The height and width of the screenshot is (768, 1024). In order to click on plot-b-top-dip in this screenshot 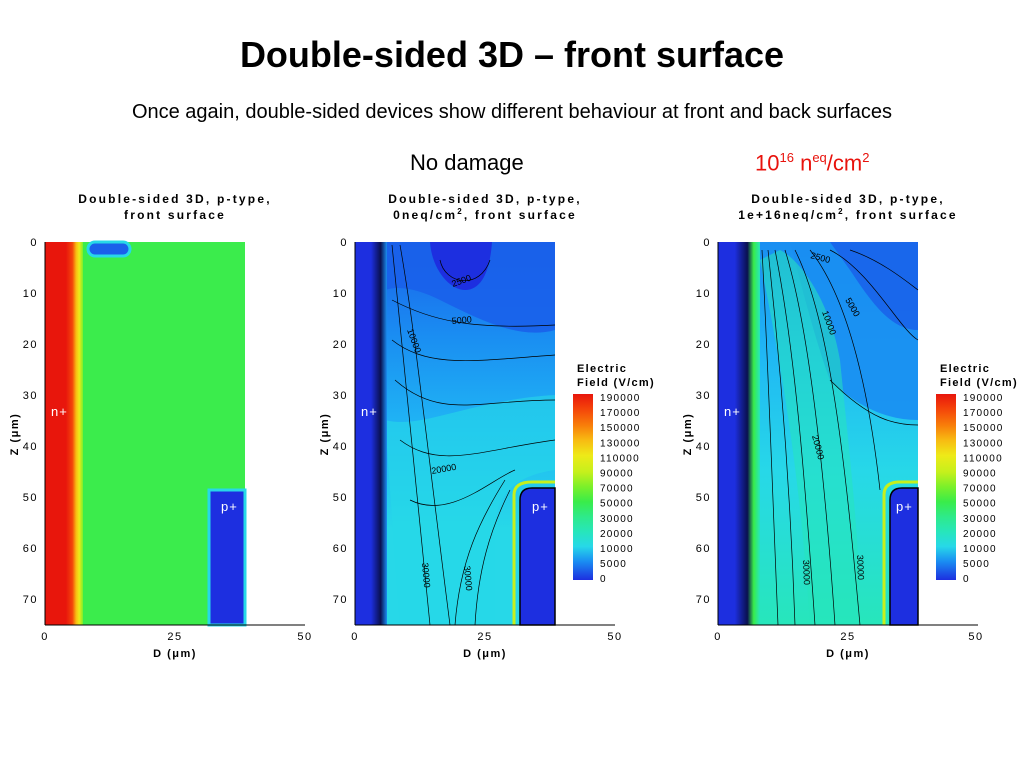, I will do `click(461, 266)`.